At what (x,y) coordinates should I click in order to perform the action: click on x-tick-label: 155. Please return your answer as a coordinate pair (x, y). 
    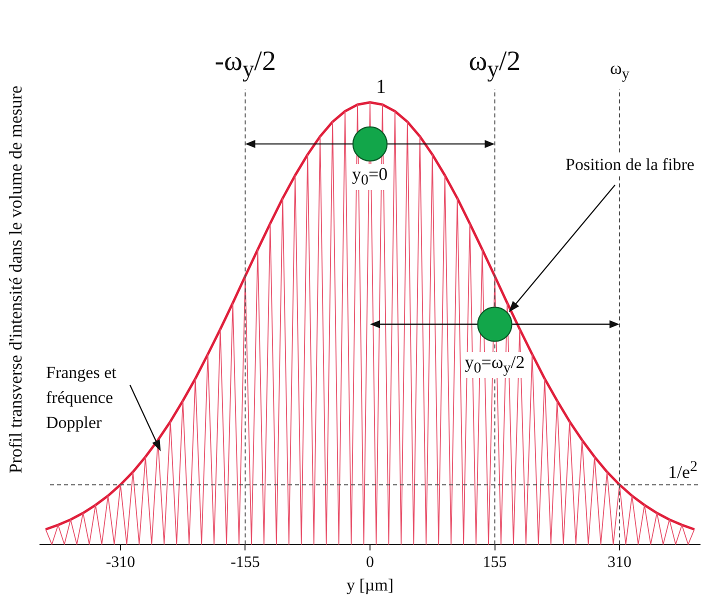
    Looking at the image, I should click on (494, 563).